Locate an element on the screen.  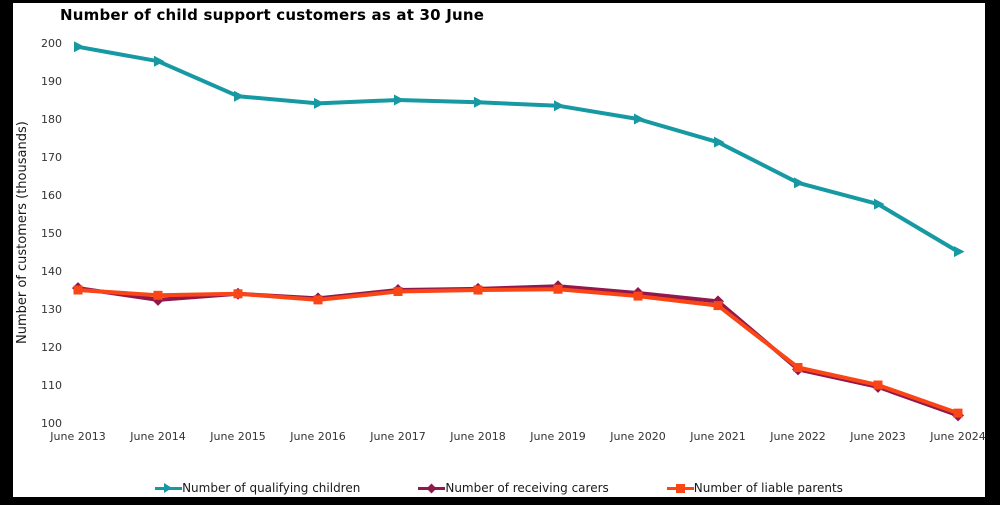
maroon-diamond-line-icon is located at coordinates (432, 488).